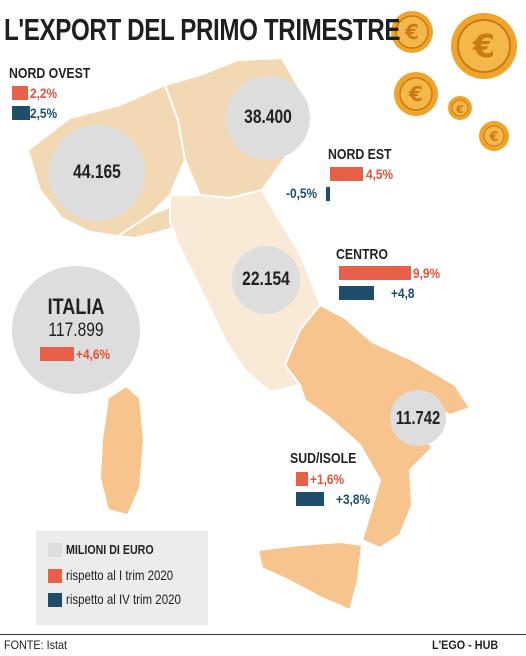  I want to click on bar-nord-est-vs-q1, so click(346, 174).